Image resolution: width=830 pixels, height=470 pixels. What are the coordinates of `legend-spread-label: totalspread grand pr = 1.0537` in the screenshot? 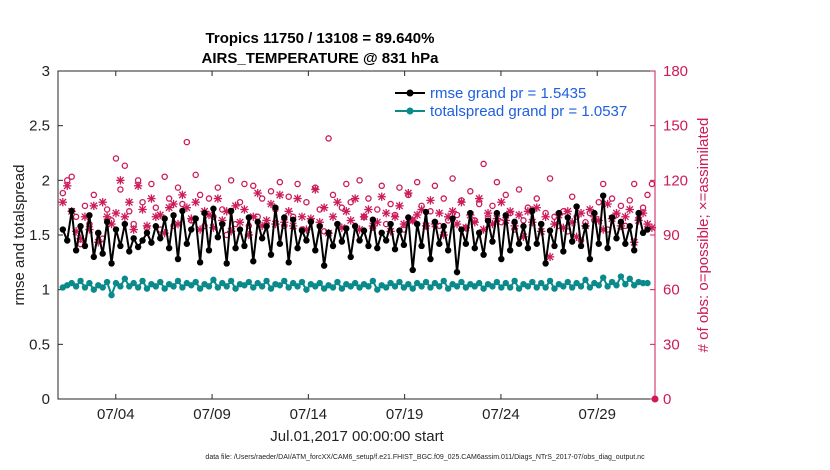 It's located at (528, 111).